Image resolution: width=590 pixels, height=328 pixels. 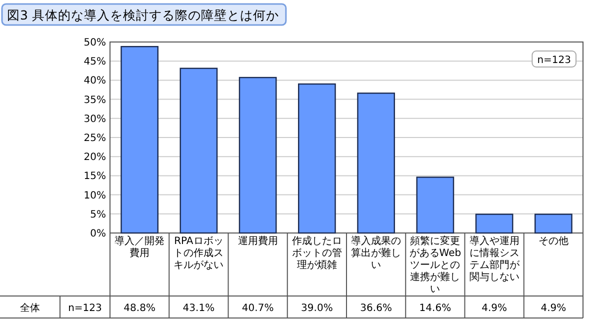 What do you see at coordinates (95, 81) in the screenshot?
I see `y-tick-label: 40%` at bounding box center [95, 81].